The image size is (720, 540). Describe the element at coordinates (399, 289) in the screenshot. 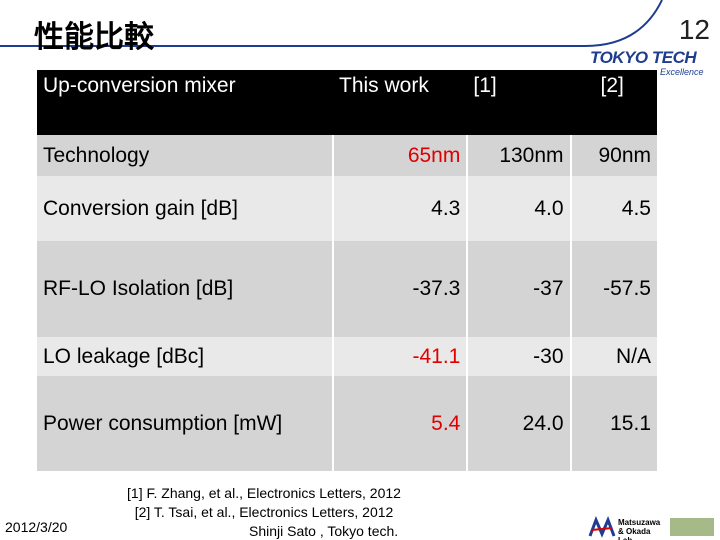

I see `cell: -37.3` at that location.